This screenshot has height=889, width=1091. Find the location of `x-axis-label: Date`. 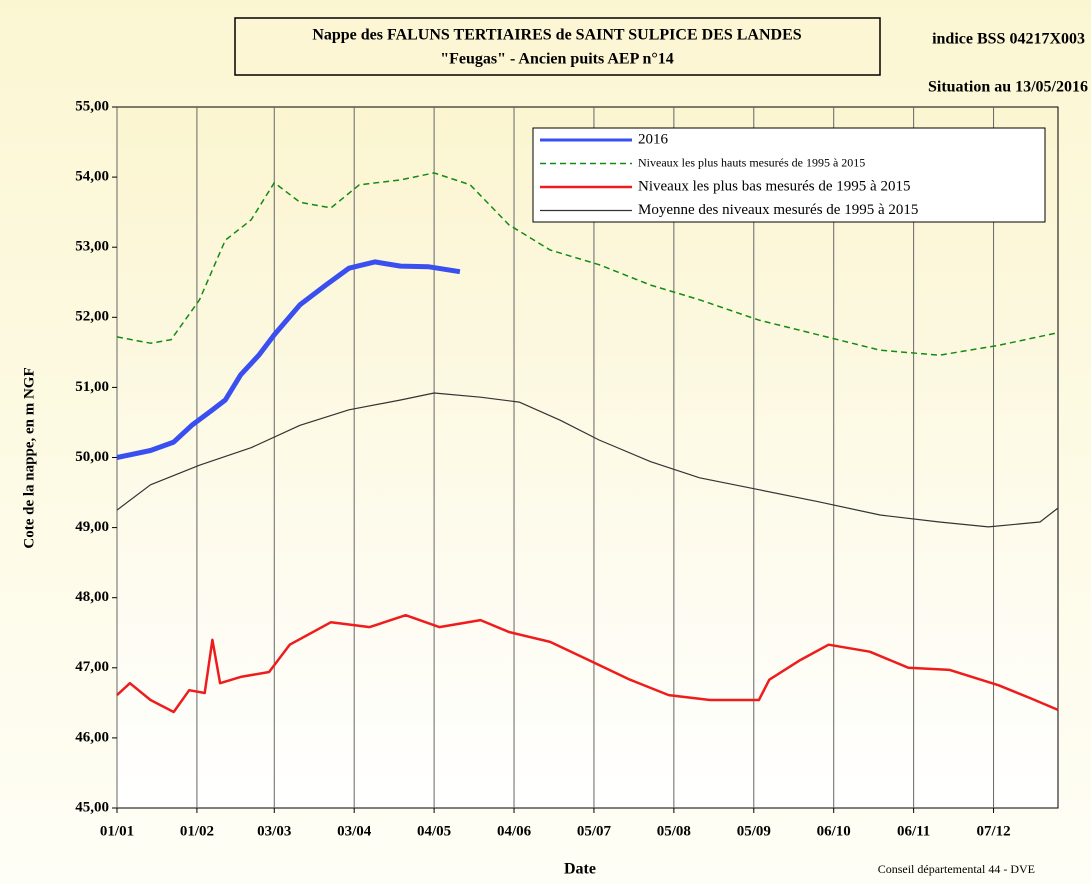

x-axis-label: Date is located at coordinates (580, 869).